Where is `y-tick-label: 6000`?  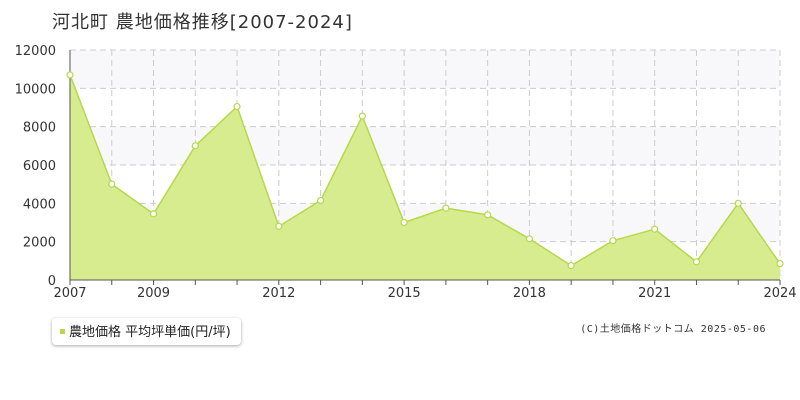
y-tick-label: 6000 is located at coordinates (39, 166).